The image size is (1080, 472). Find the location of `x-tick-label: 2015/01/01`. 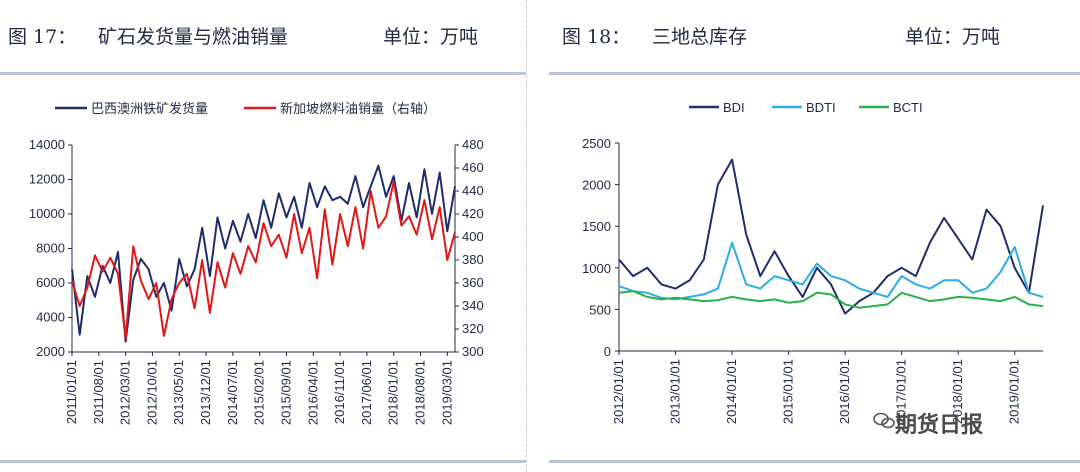

x-tick-label: 2015/01/01 is located at coordinates (788, 391).